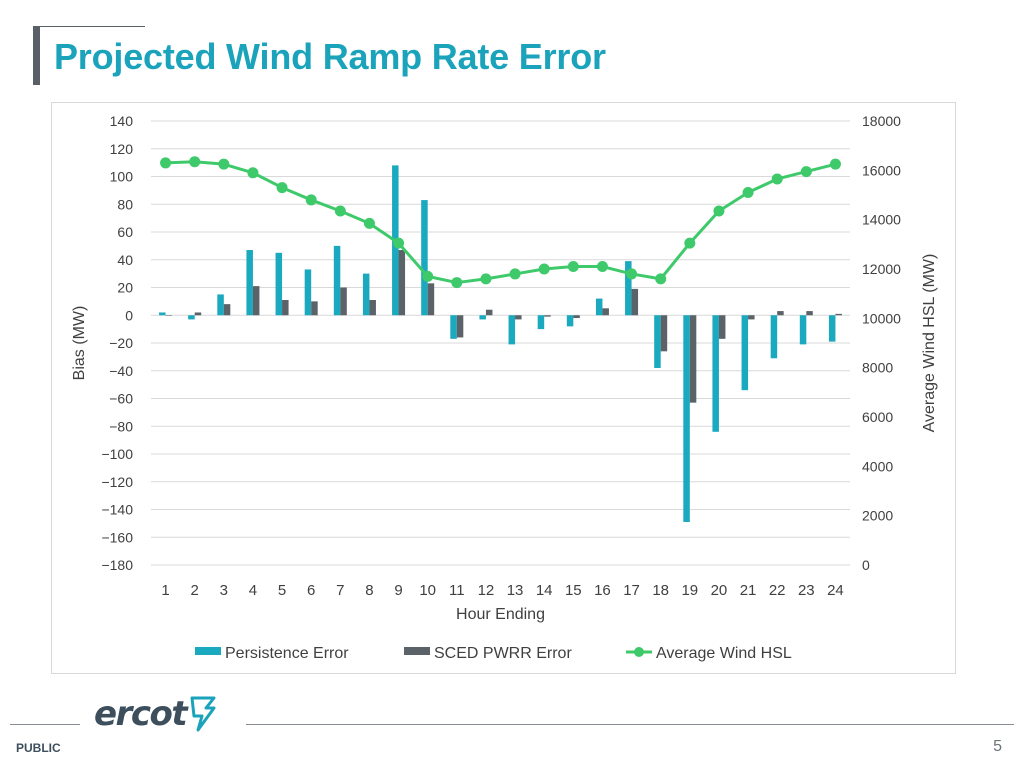  I want to click on y-tick-label: 100, so click(122, 177).